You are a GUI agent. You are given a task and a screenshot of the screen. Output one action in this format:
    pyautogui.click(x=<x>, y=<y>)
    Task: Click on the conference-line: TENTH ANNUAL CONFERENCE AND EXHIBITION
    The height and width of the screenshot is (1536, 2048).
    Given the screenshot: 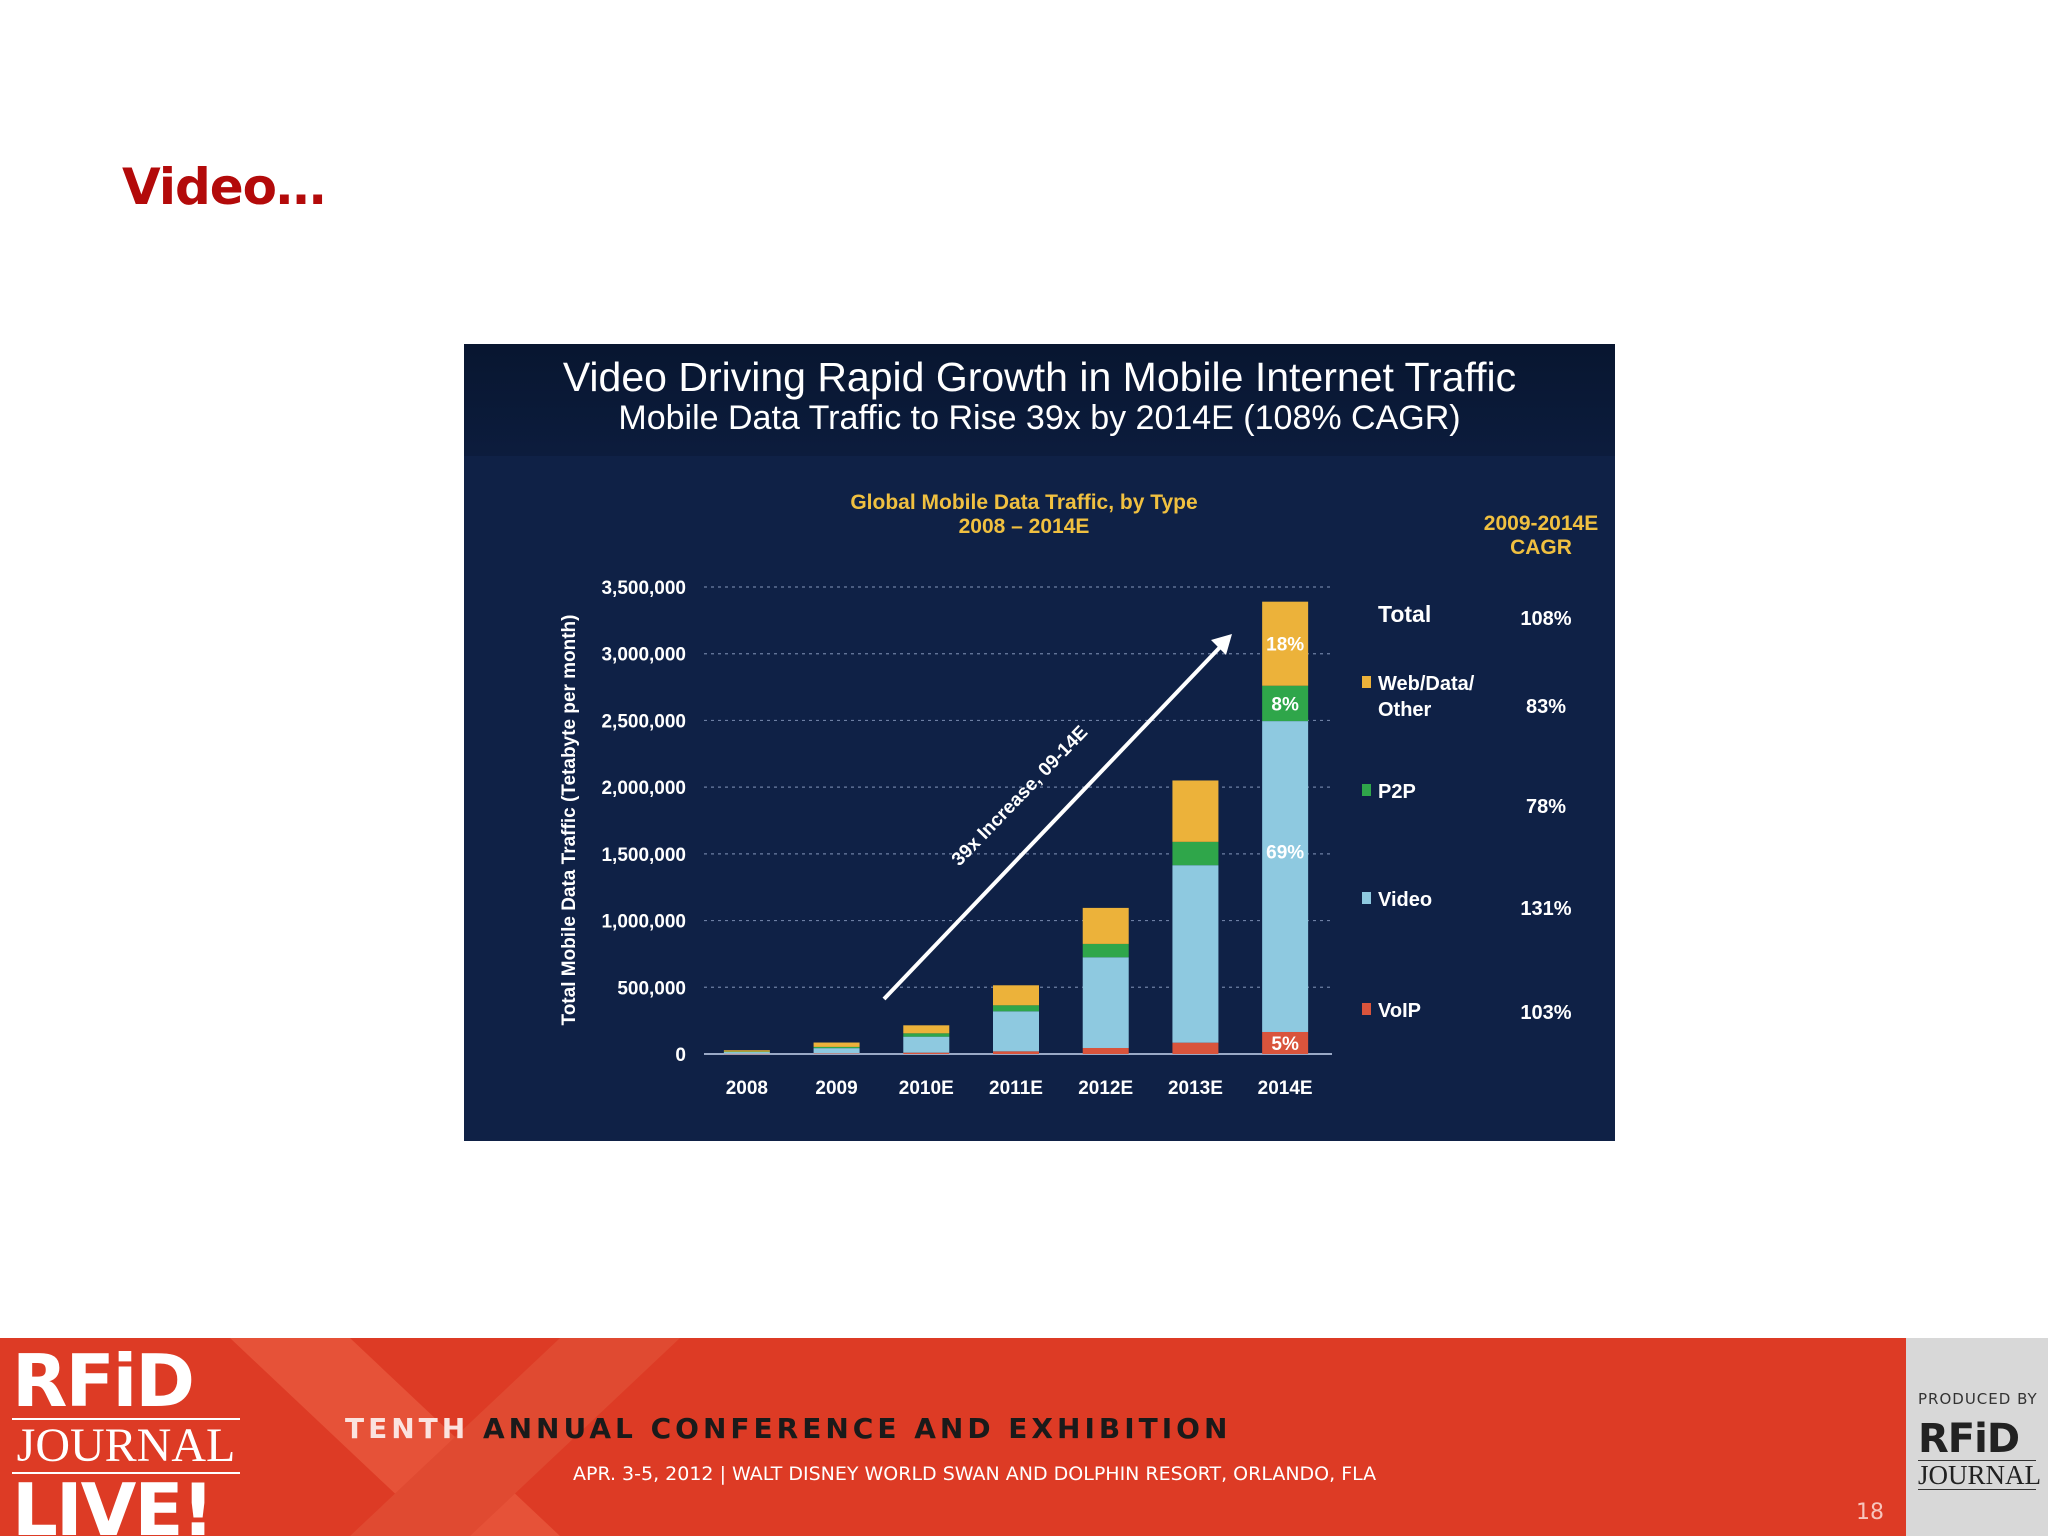 What is the action you would take?
    pyautogui.click(x=788, y=1428)
    